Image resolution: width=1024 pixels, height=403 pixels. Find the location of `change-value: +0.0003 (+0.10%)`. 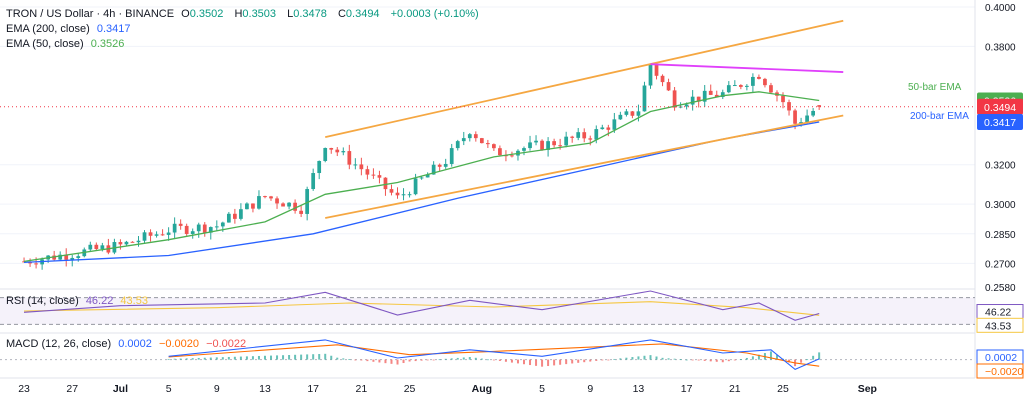

change-value: +0.0003 (+0.10%) is located at coordinates (434, 14).